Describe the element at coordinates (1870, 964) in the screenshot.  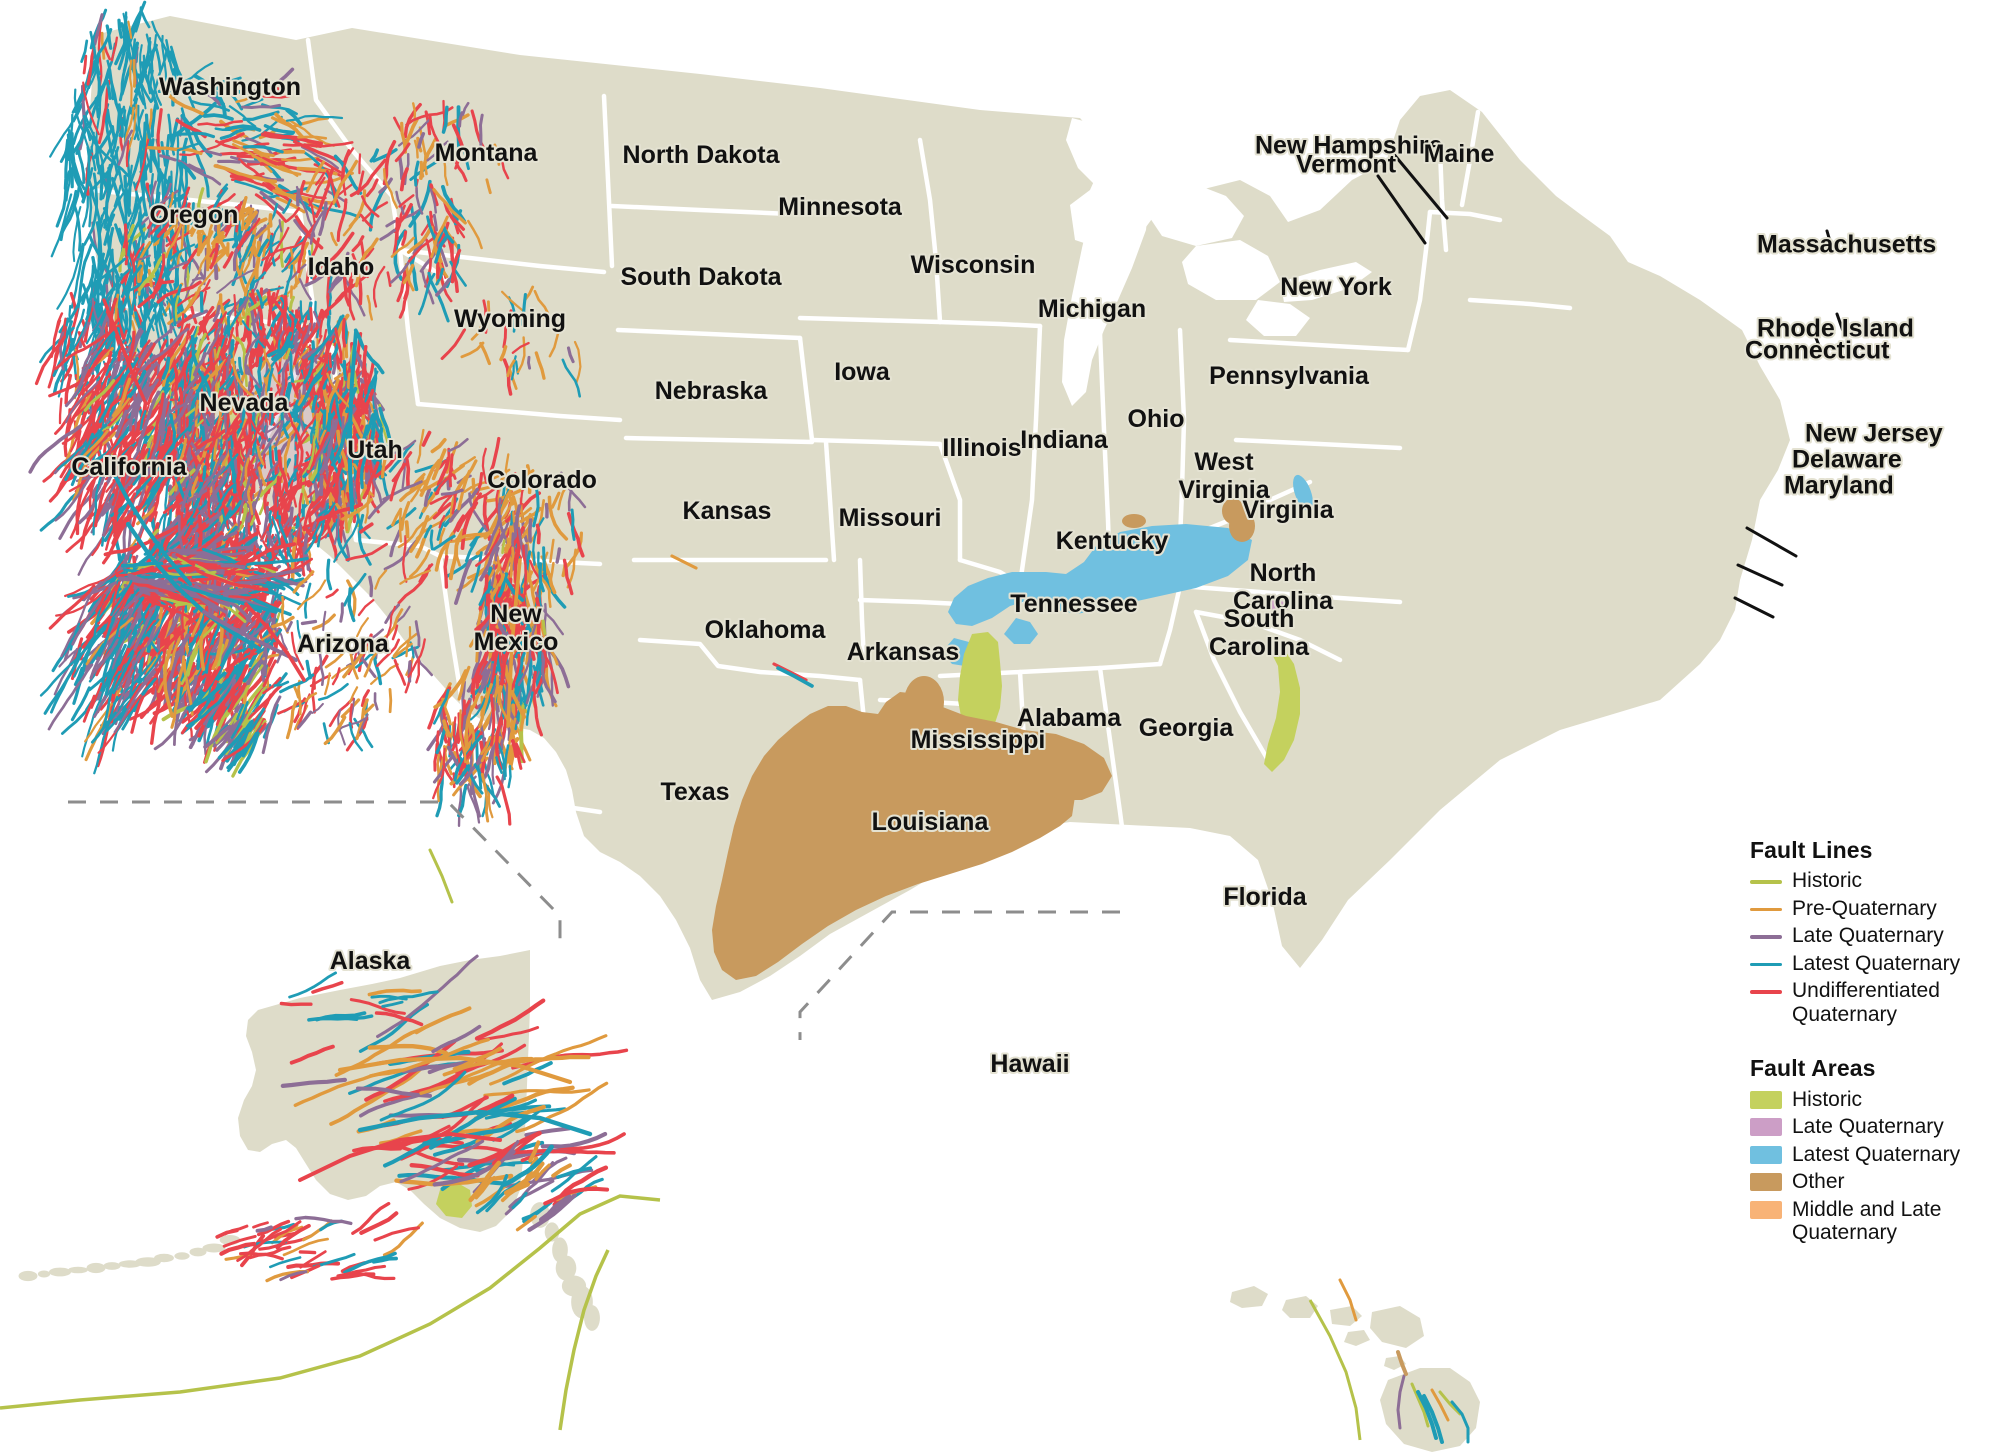
I see `legend-line-item-latest-quaternary: Latest Quaternary` at that location.